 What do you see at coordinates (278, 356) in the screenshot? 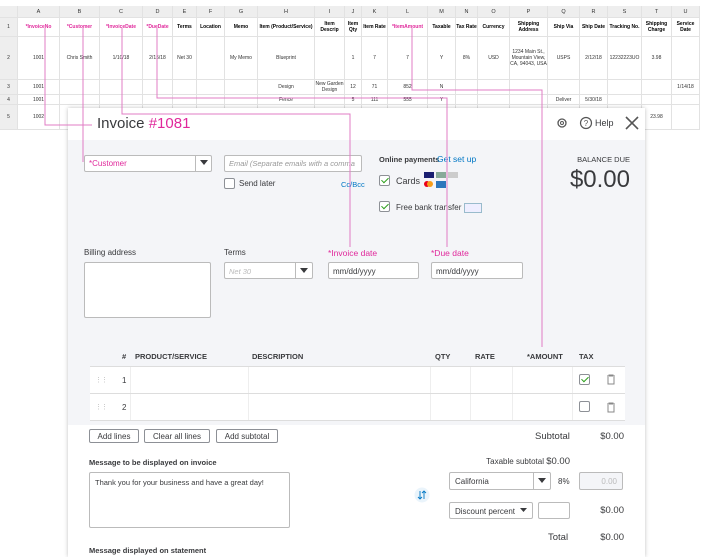
I see `column-header: DESCRIPTION` at bounding box center [278, 356].